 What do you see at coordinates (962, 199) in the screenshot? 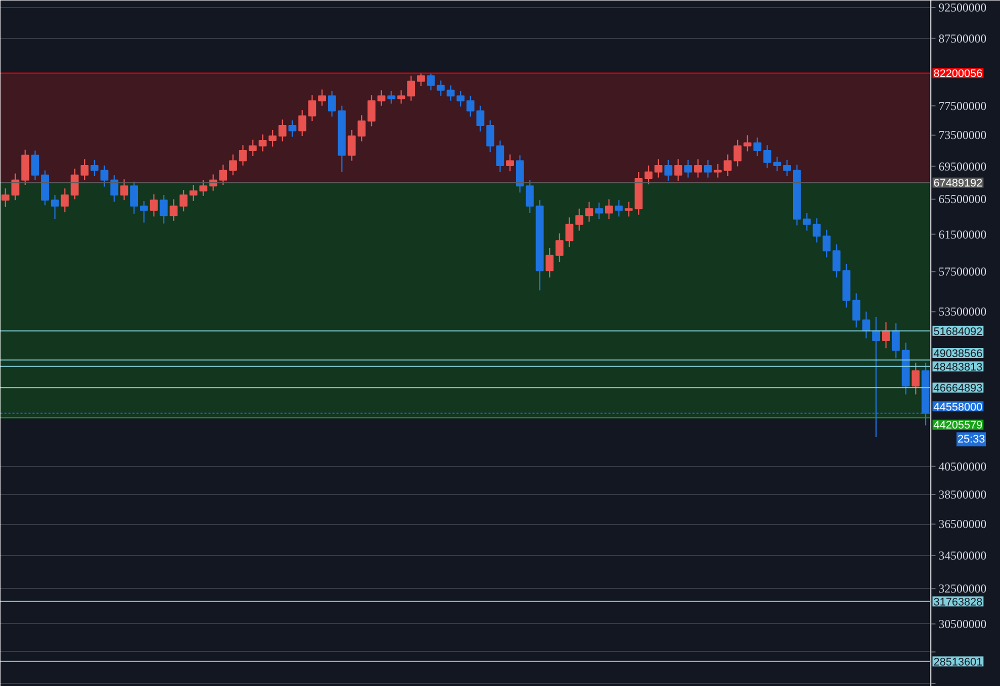
I see `y-tick-label: 65500000` at bounding box center [962, 199].